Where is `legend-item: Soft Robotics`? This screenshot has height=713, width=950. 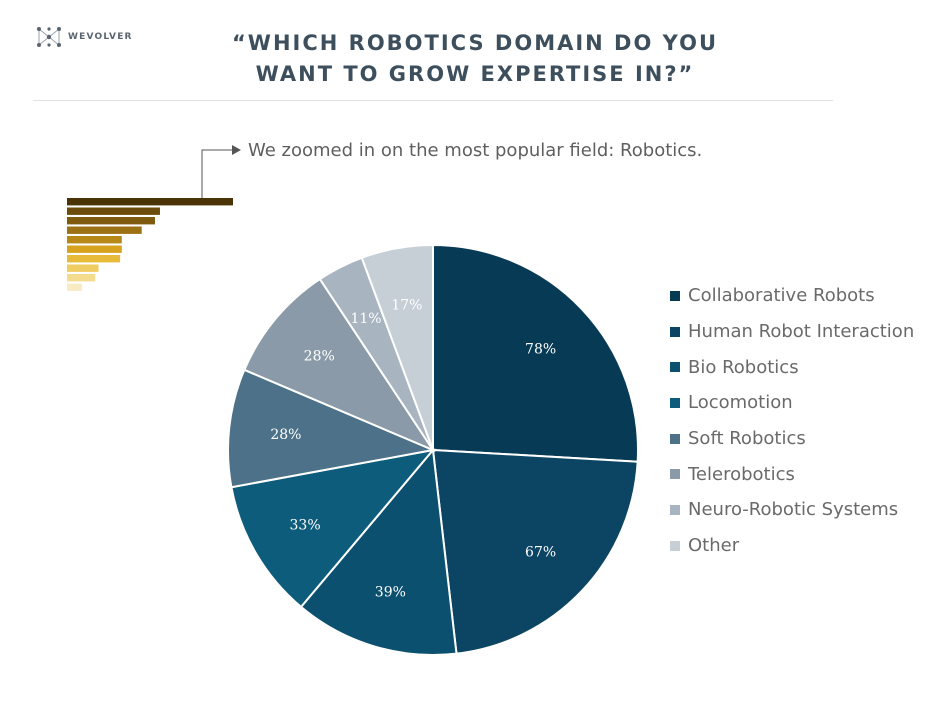
legend-item: Soft Robotics is located at coordinates (792, 439).